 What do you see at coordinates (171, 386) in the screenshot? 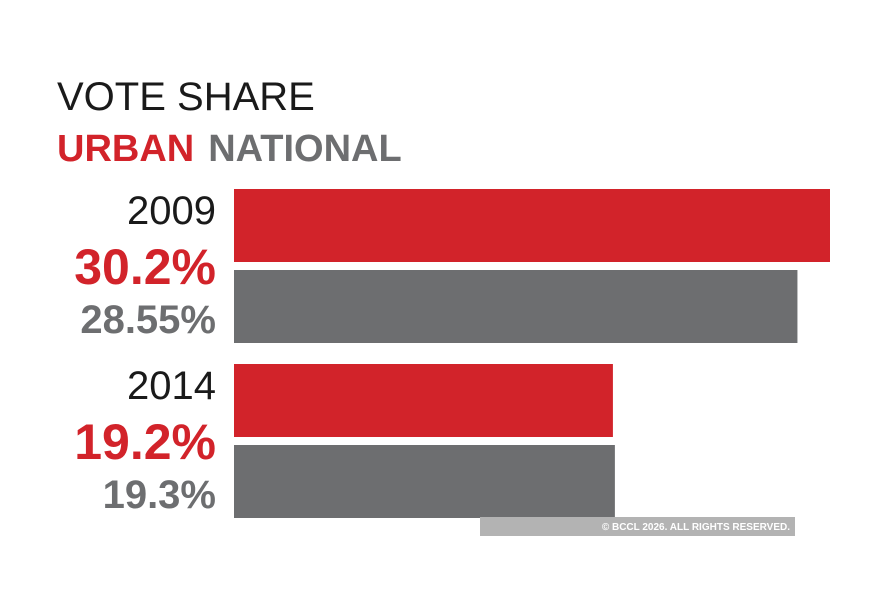
I see `category-label: 2014` at bounding box center [171, 386].